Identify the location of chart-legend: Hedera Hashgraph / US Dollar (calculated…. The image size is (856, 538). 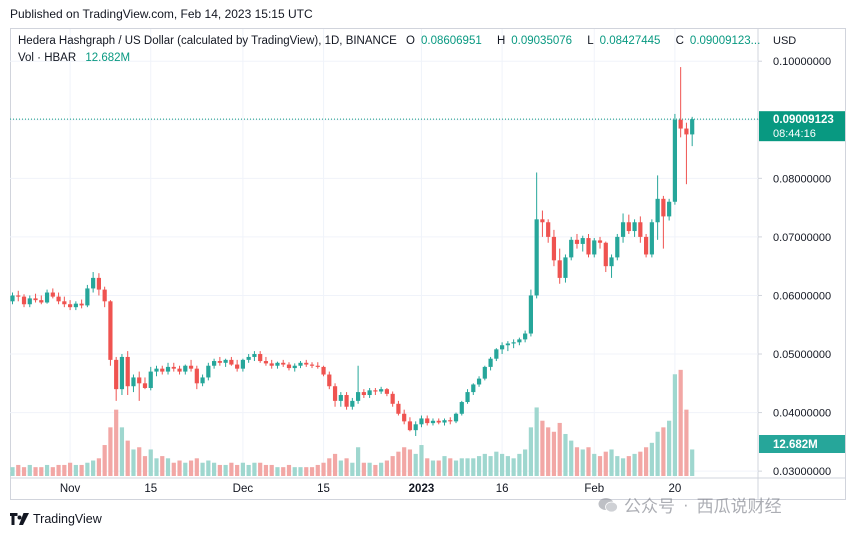
(395, 49).